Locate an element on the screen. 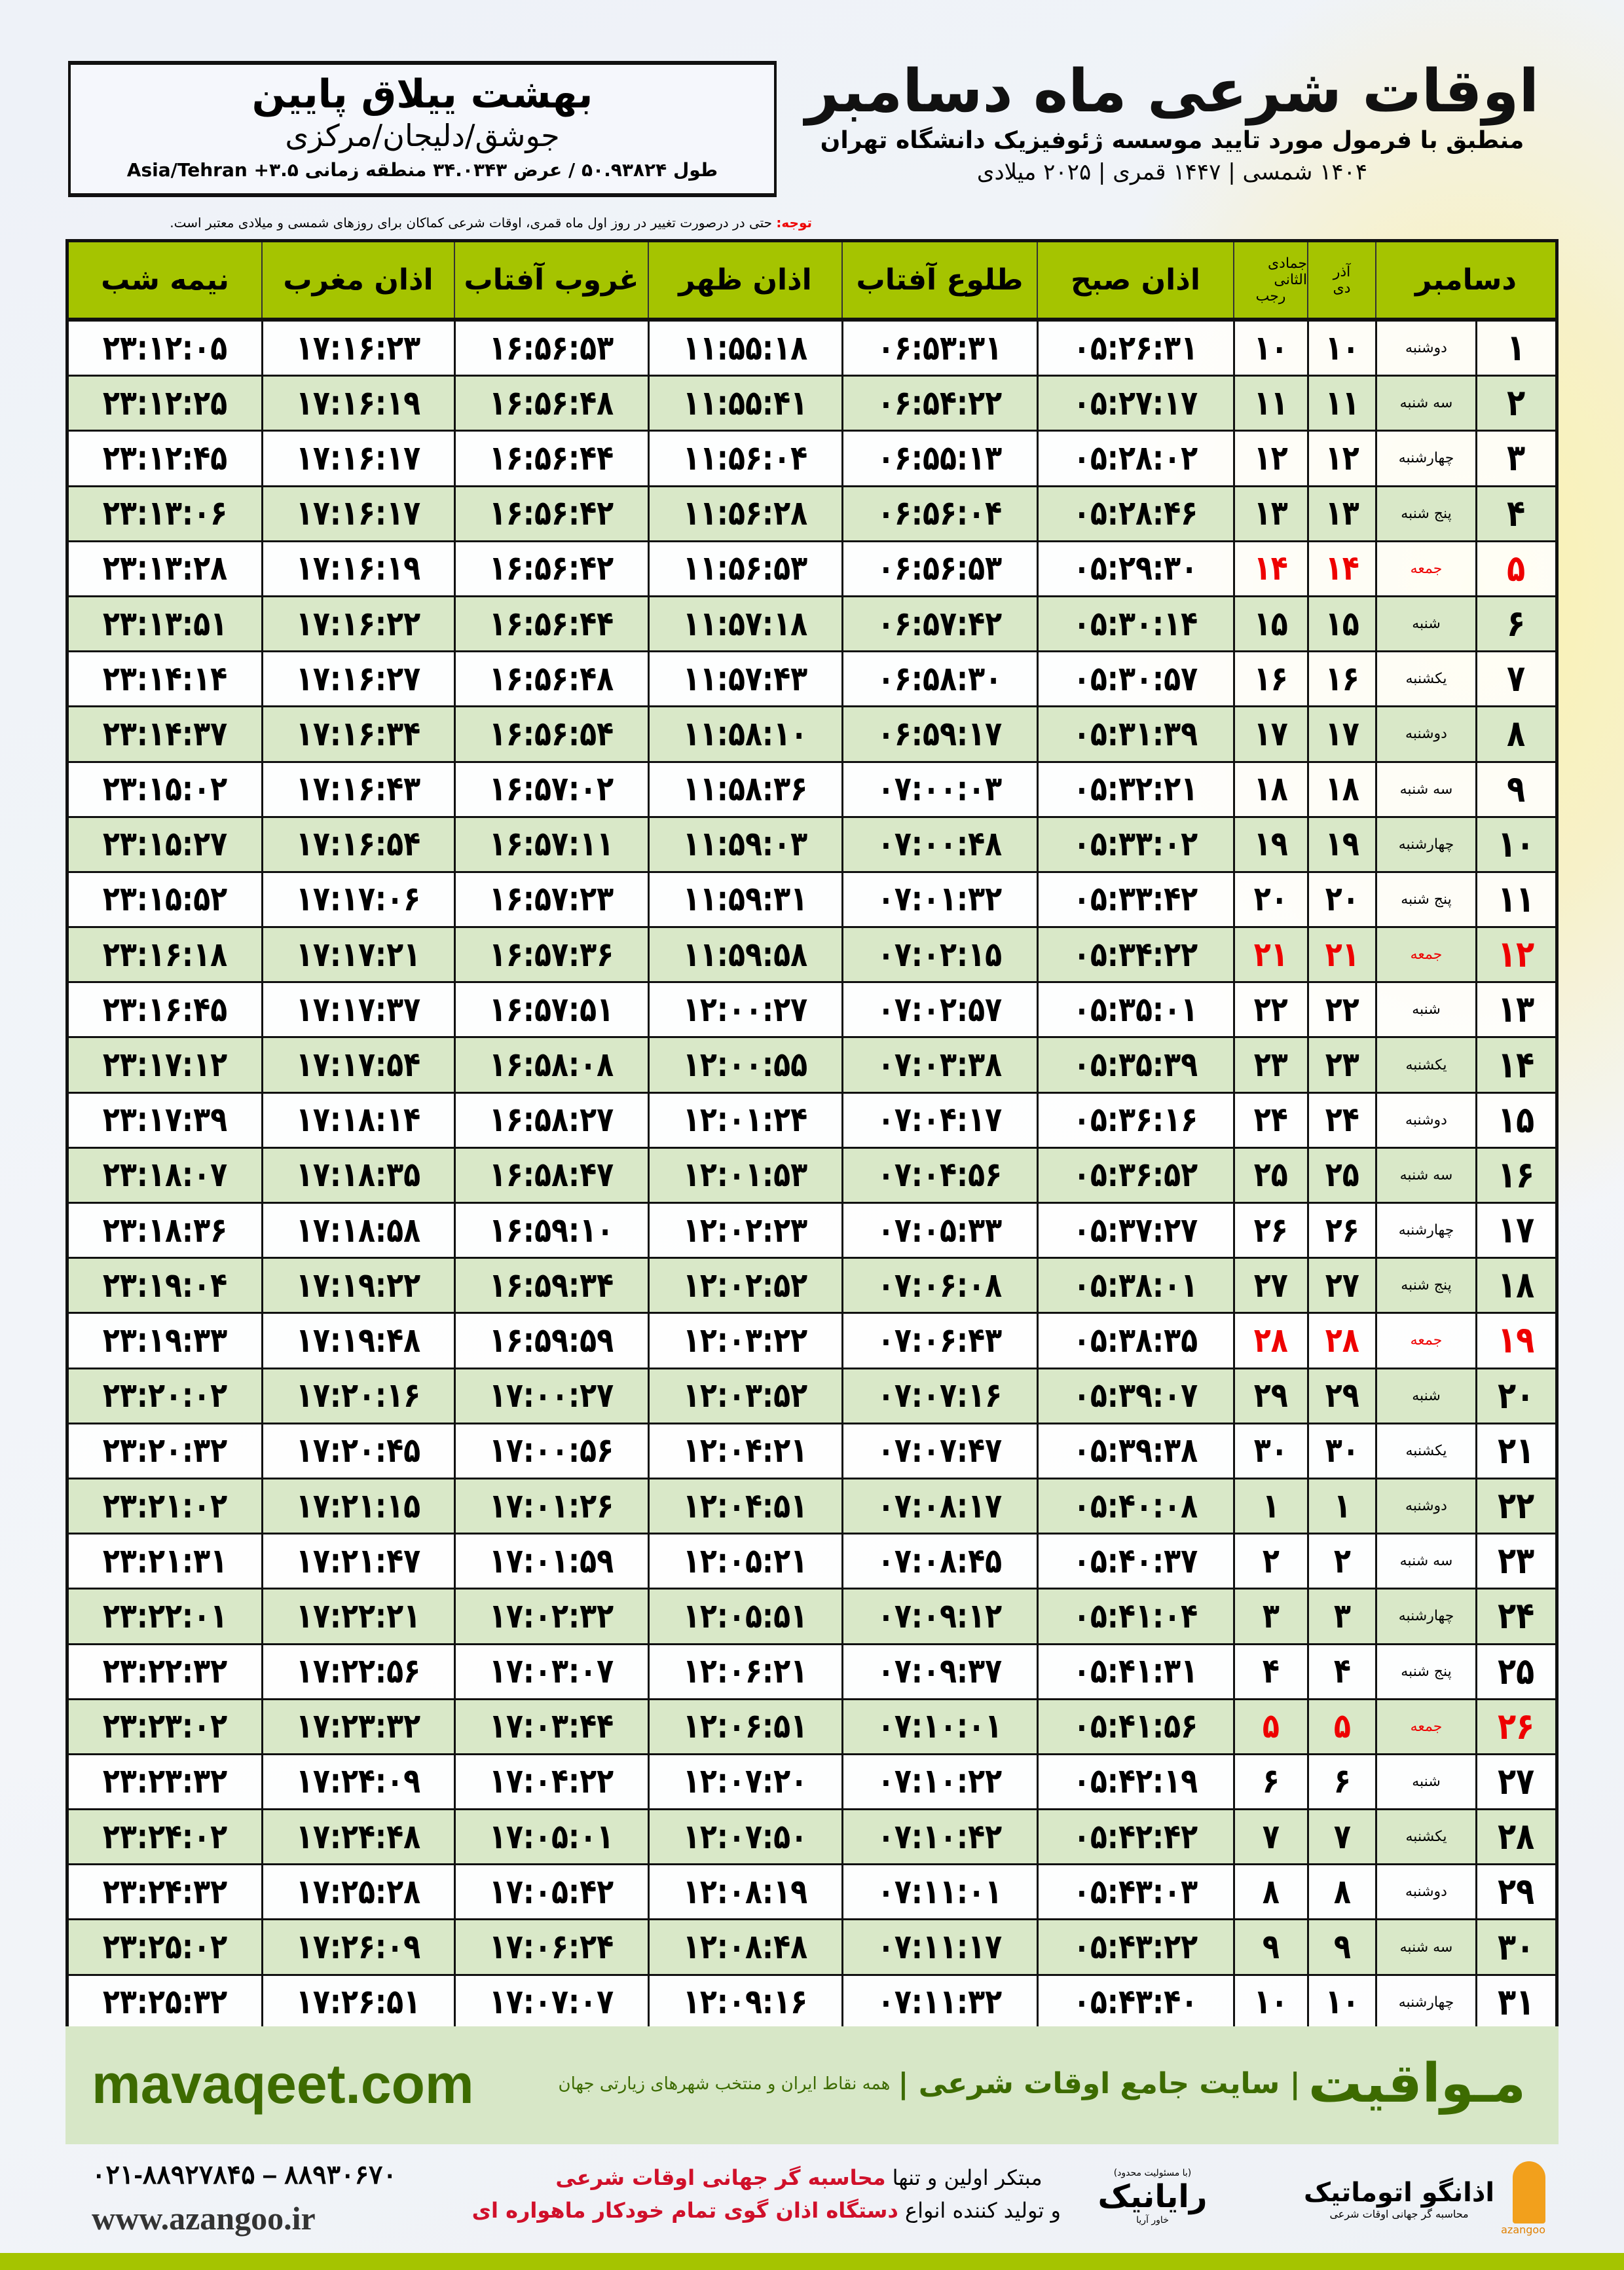 Image resolution: width=1624 pixels, height=2270 pixels. dhuhr-time: ۱۲:۰۶:۵۱ is located at coordinates (745, 1727).